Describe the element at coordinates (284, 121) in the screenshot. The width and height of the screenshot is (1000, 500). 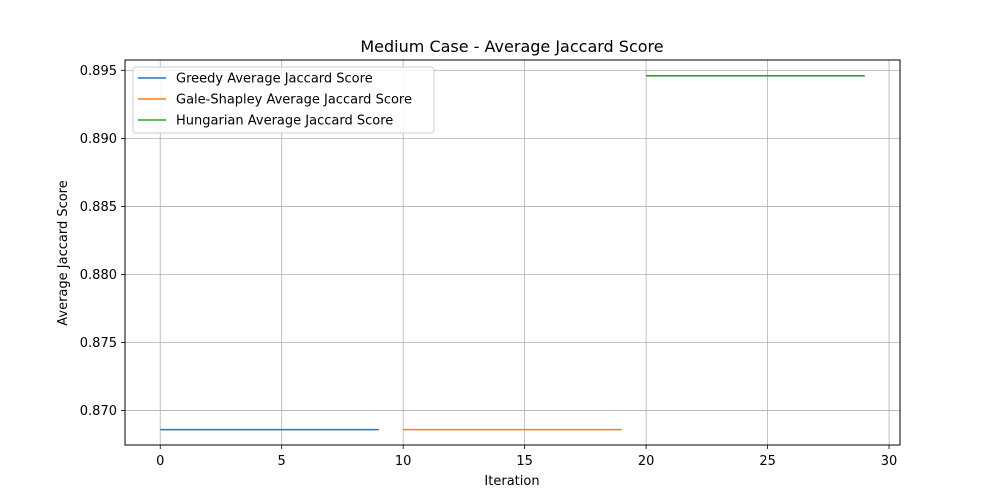
I see `legend-label: Hungarian Average Jaccard Score` at that location.